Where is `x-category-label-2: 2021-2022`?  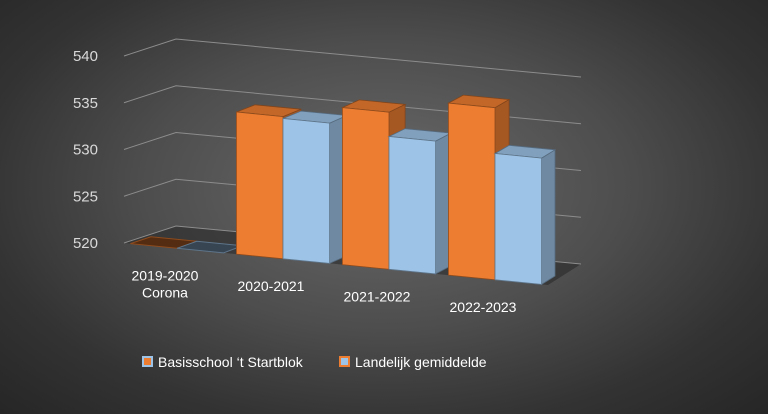
x-category-label-2: 2021-2022 is located at coordinates (377, 296).